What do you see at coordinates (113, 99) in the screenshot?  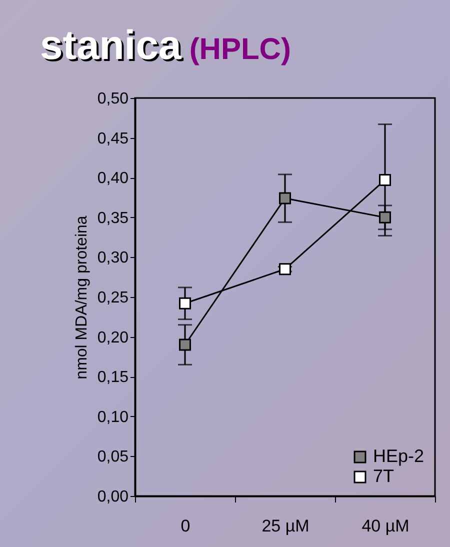 I see `y-tick-label: 0,50` at bounding box center [113, 99].